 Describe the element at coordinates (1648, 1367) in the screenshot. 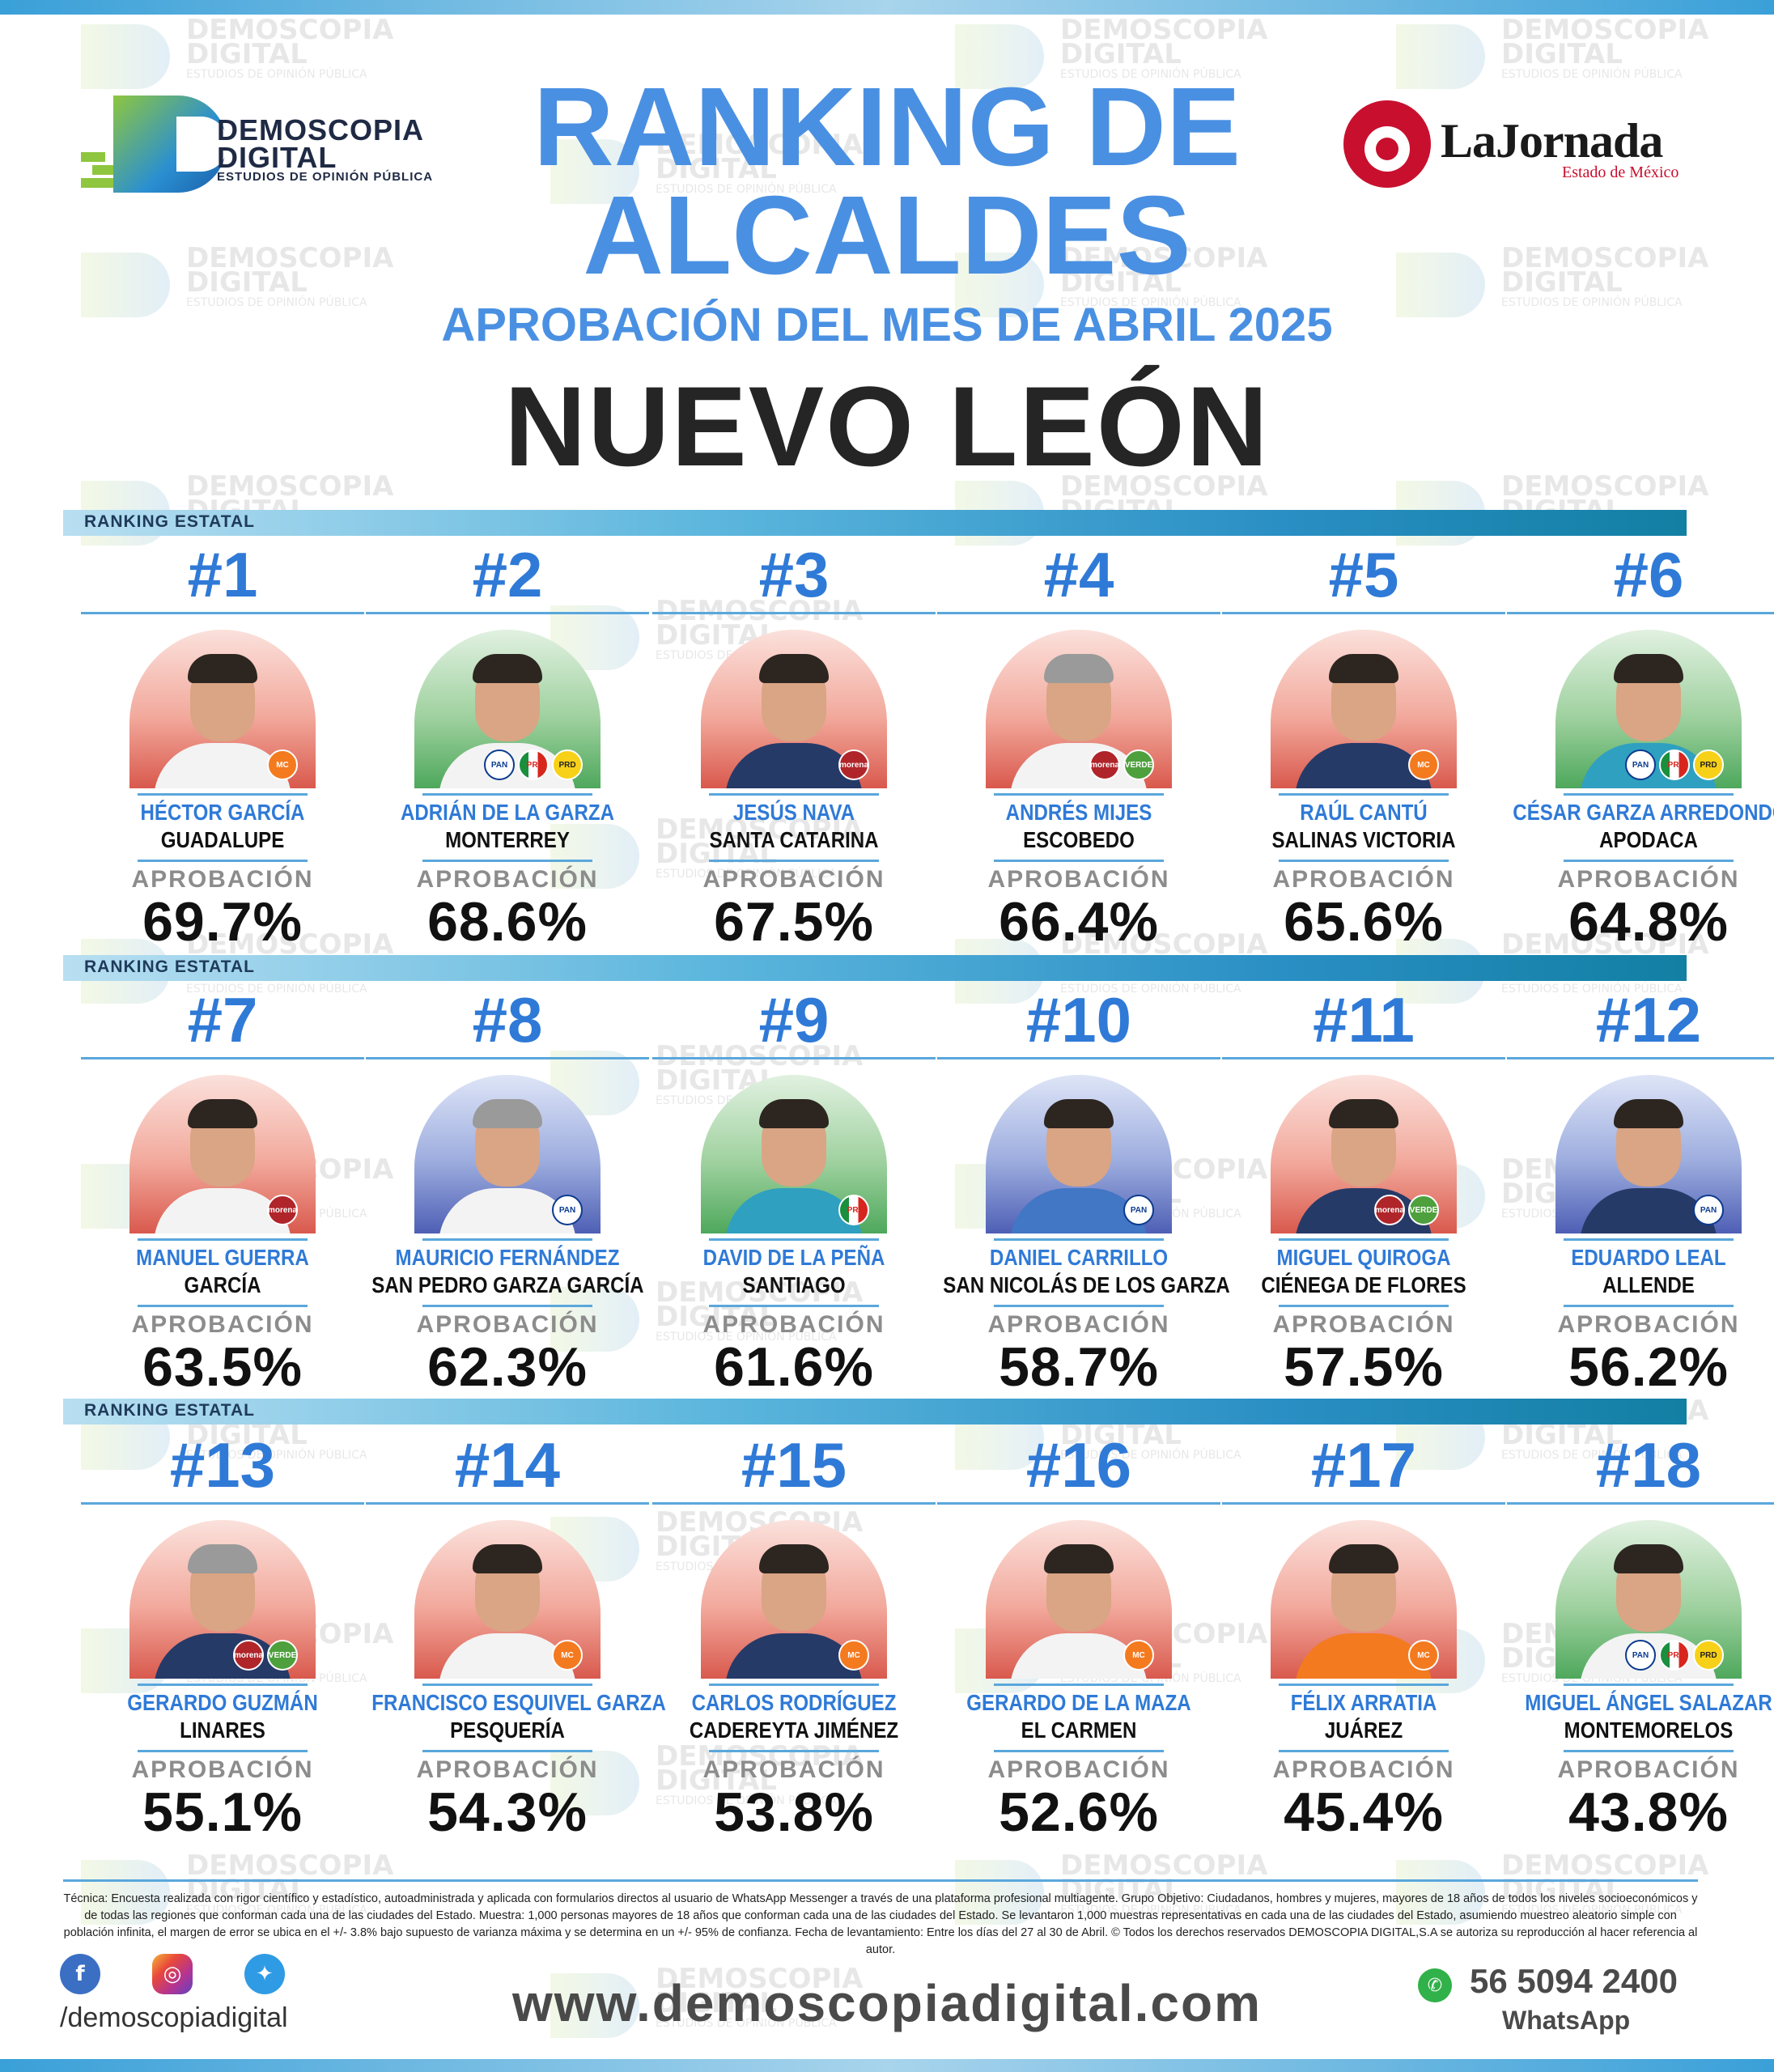

I see `approval-value: 56.2%` at that location.